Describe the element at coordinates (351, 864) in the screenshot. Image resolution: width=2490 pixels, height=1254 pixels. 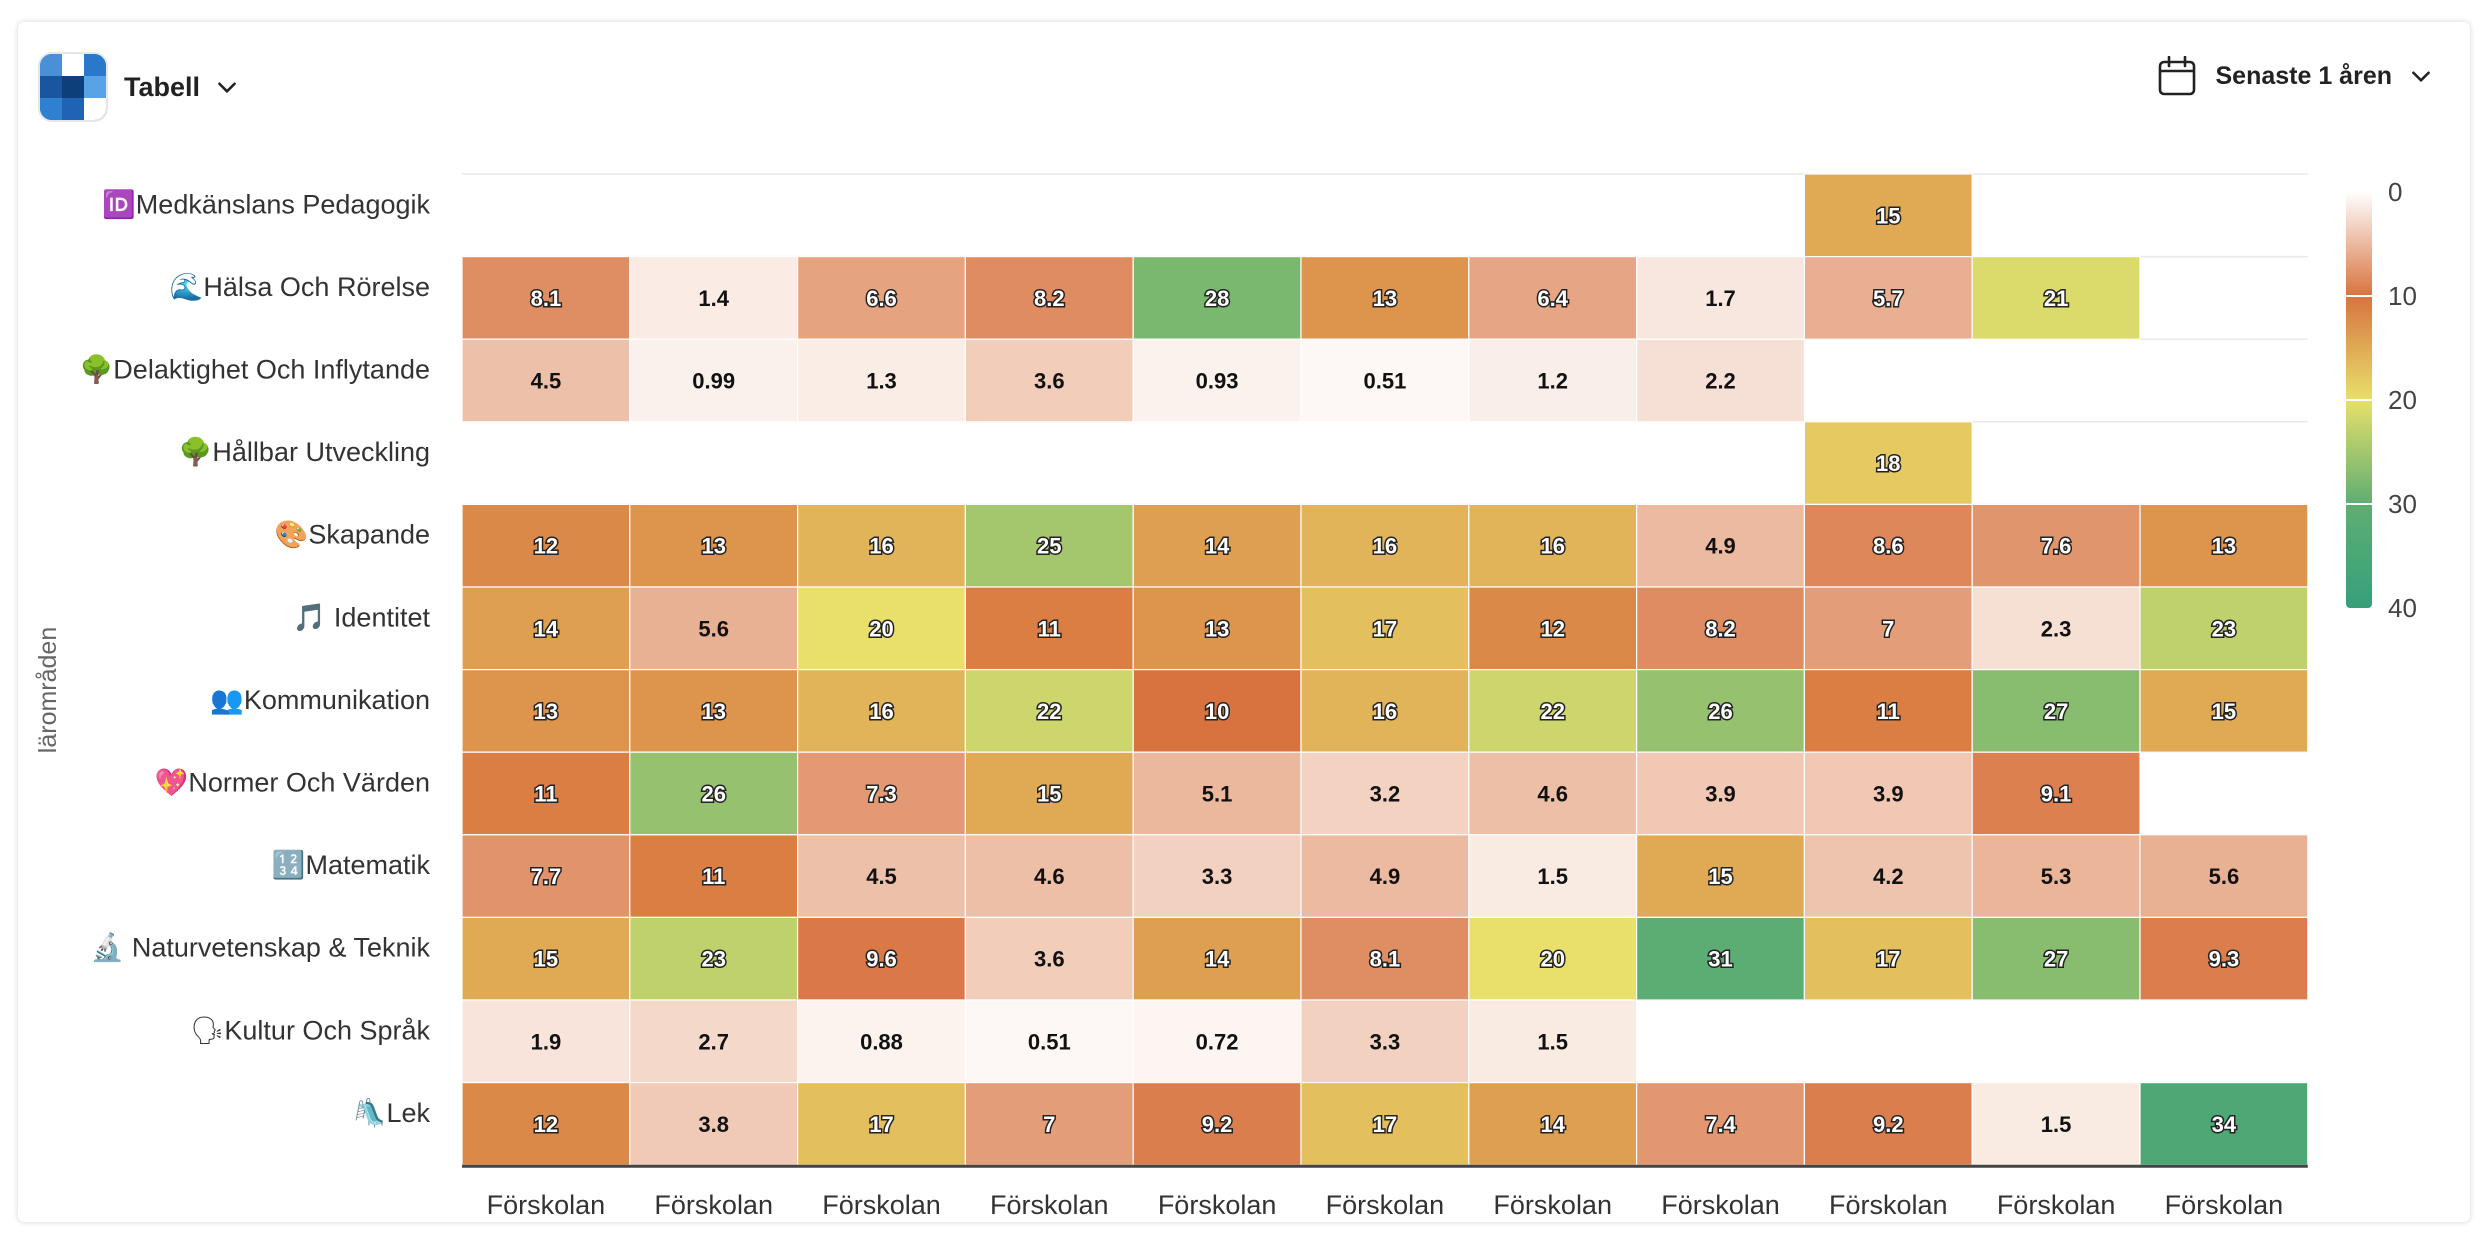
I see `row-label: 🔢Matematik` at that location.